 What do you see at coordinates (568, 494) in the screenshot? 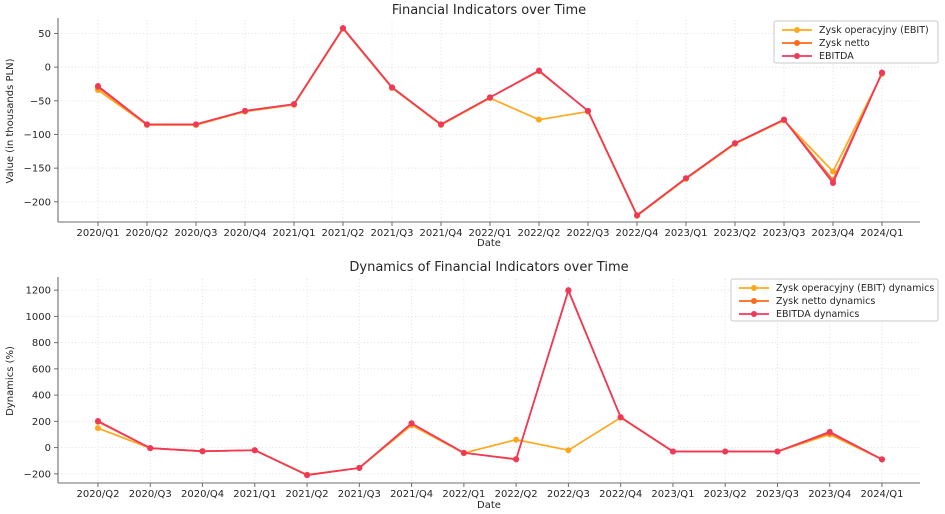
I see `x-tick-label: 2022/Q3` at bounding box center [568, 494].